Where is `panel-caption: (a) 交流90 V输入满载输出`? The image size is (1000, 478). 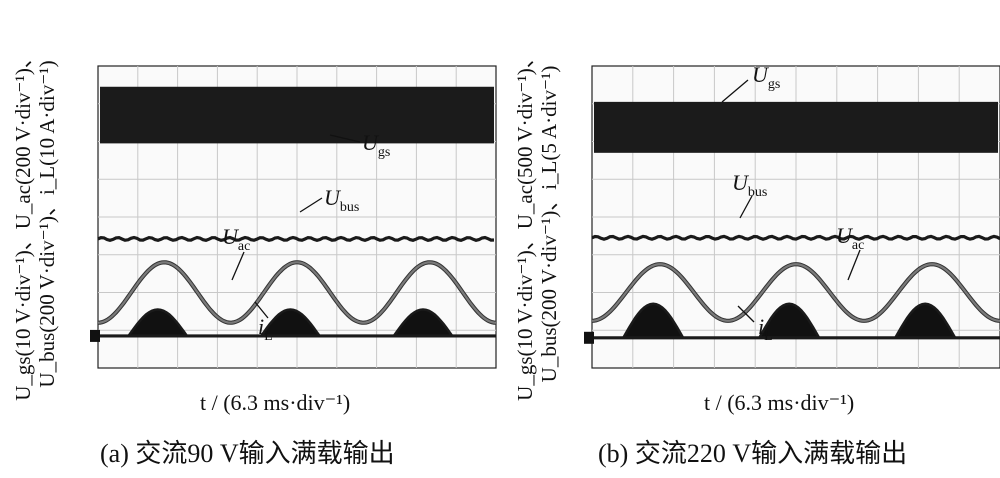 panel-caption: (a) 交流90 V输入满载输出 is located at coordinates (247, 453).